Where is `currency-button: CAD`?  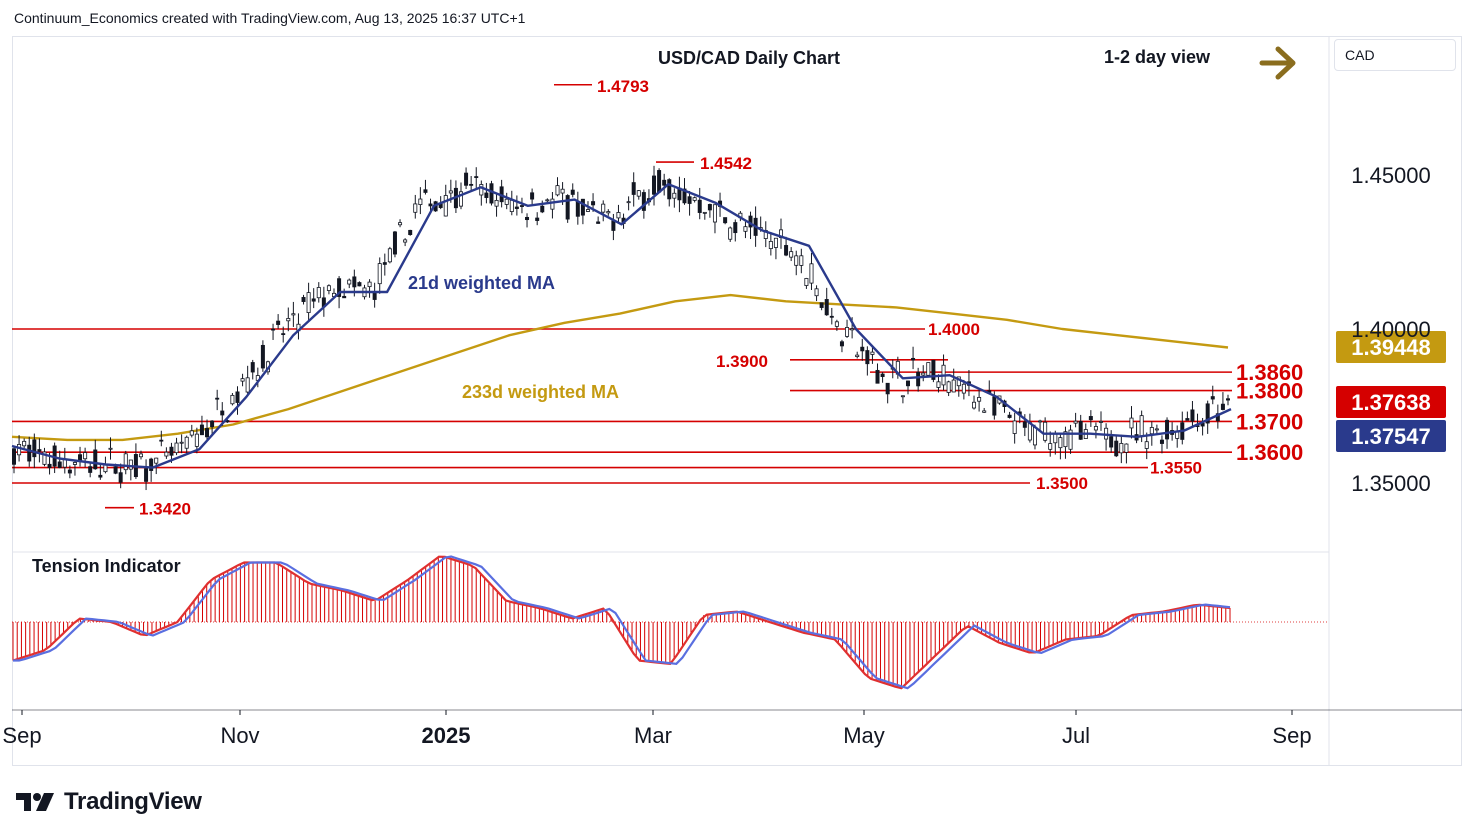
currency-button: CAD is located at coordinates (1395, 55).